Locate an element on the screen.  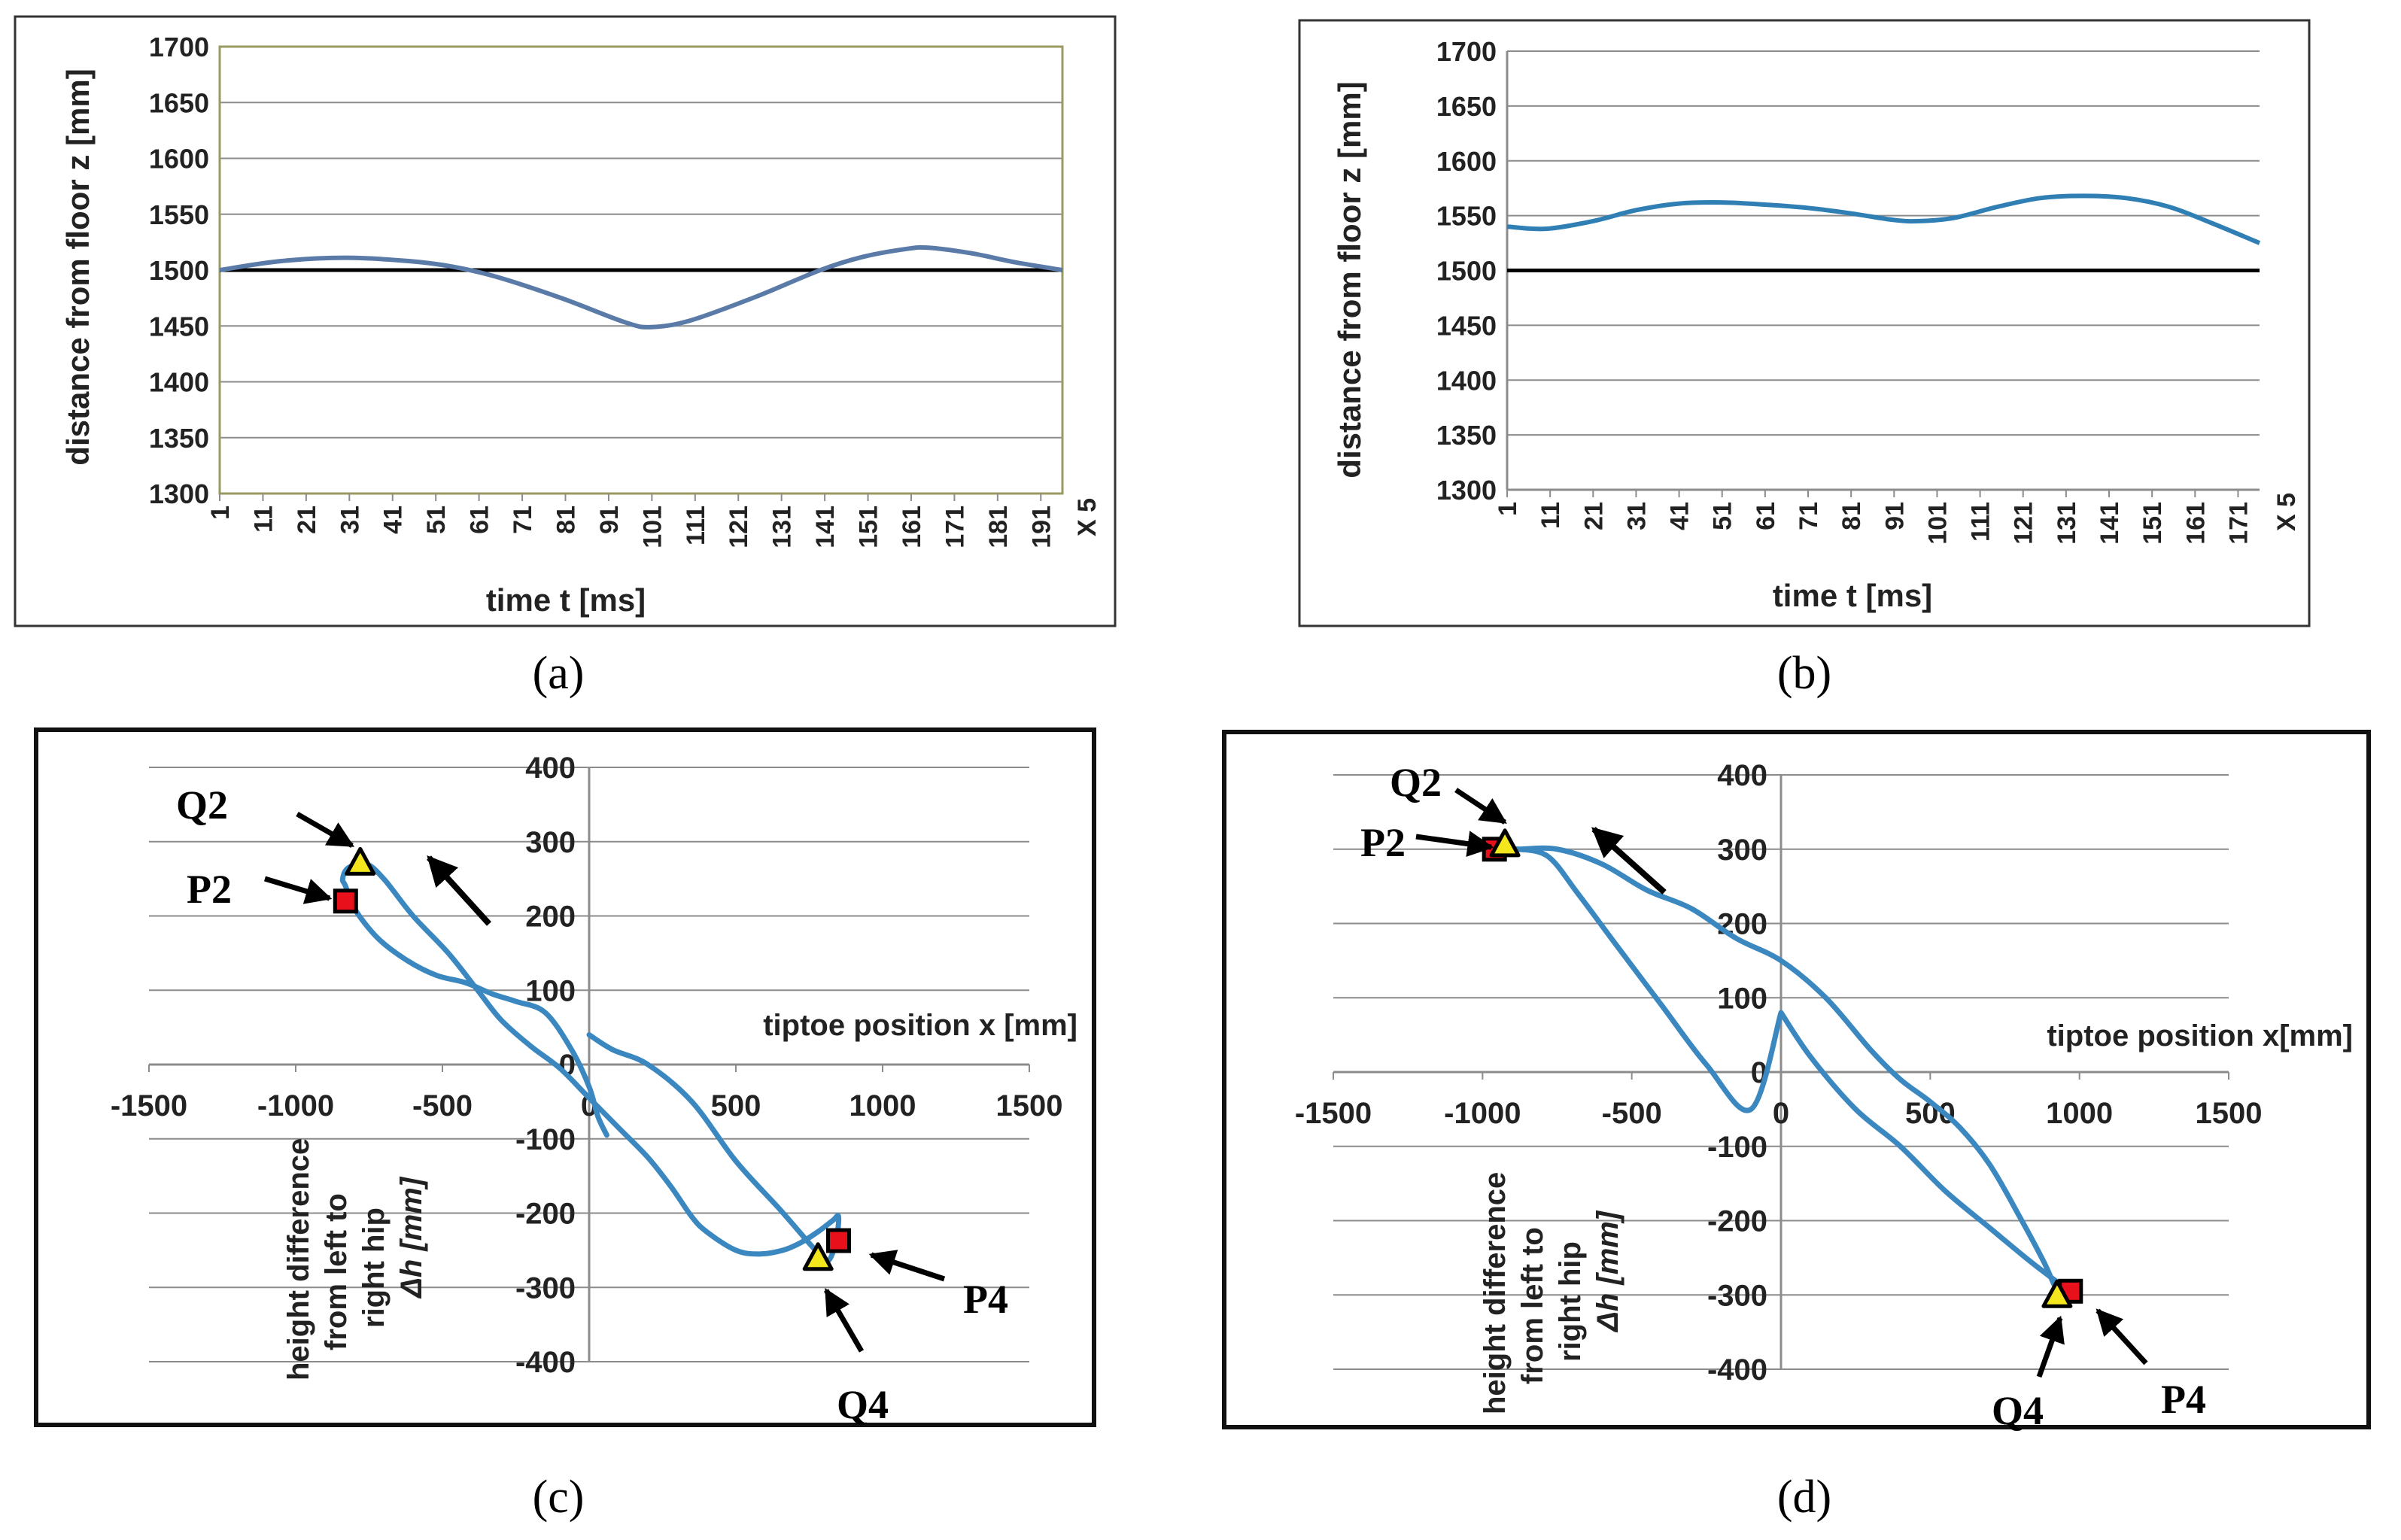
y-axis-label-a: distance from floor z [mm] is located at coordinates (78, 266).